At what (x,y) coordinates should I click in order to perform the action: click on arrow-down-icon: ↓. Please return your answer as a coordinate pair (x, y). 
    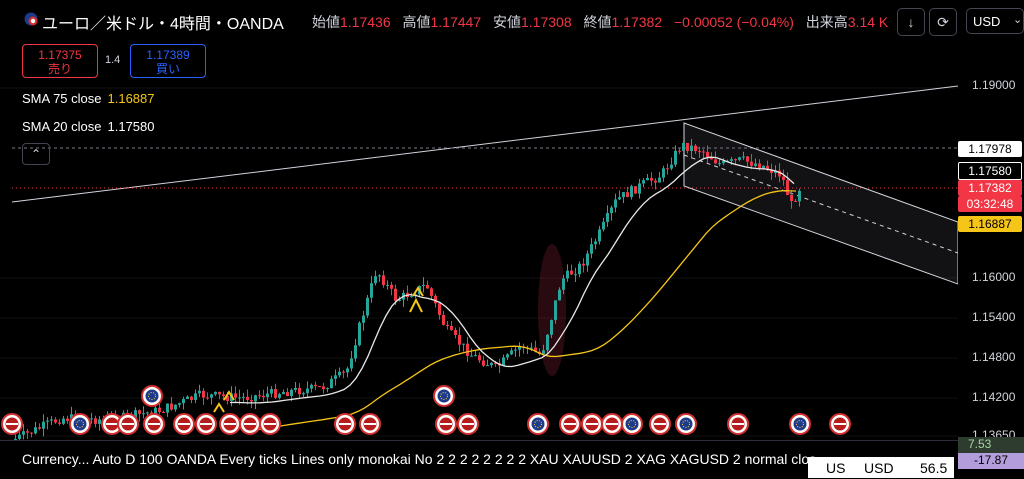
    Looking at the image, I should click on (911, 22).